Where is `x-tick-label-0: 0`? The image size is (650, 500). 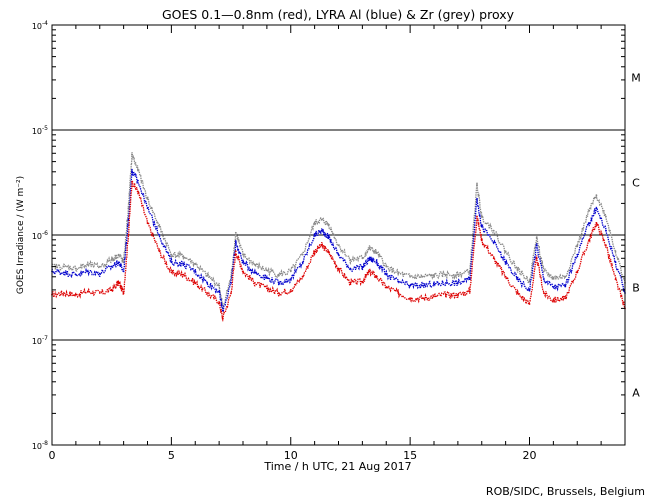 x-tick-label-0: 0 is located at coordinates (52, 455).